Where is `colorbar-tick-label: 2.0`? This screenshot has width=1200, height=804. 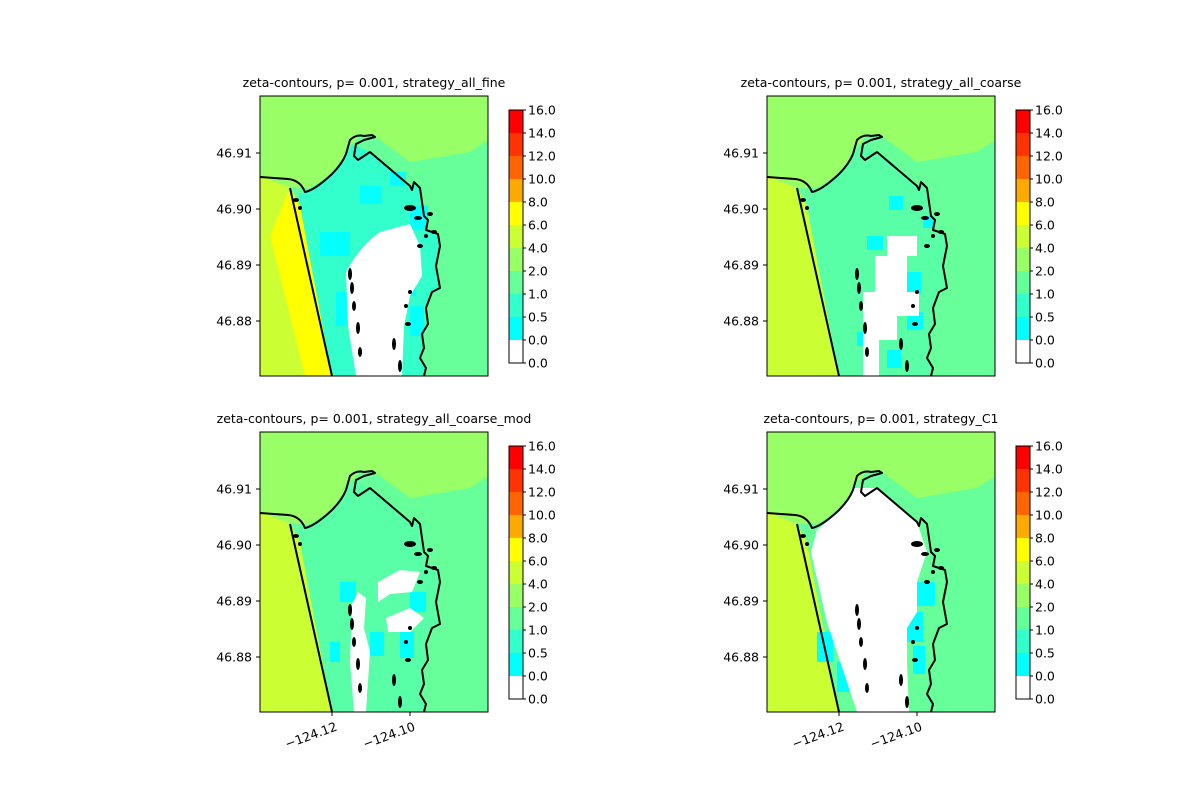
colorbar-tick-label: 2.0 is located at coordinates (538, 271).